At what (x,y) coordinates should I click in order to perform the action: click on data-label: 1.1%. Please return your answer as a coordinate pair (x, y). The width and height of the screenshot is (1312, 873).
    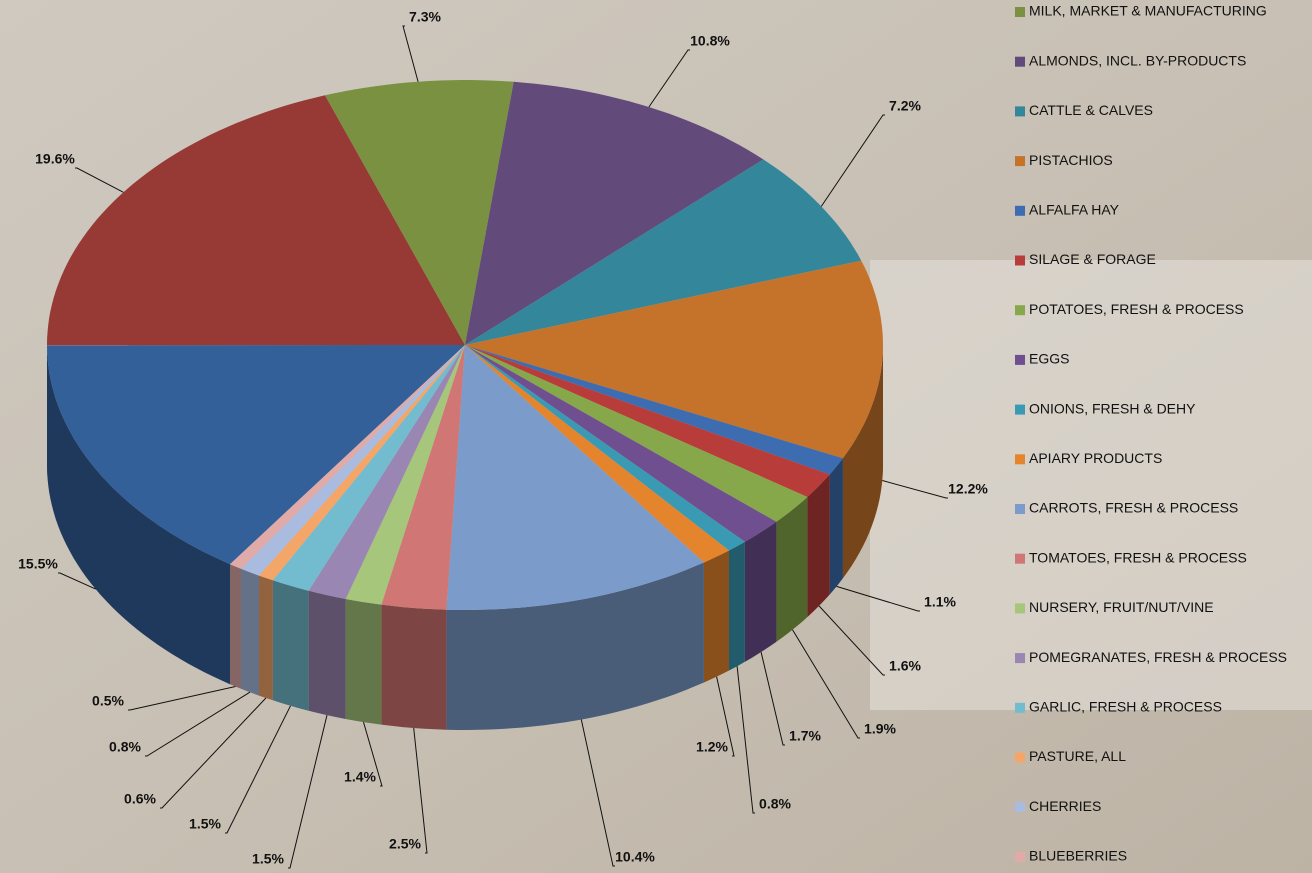
    Looking at the image, I should click on (940, 602).